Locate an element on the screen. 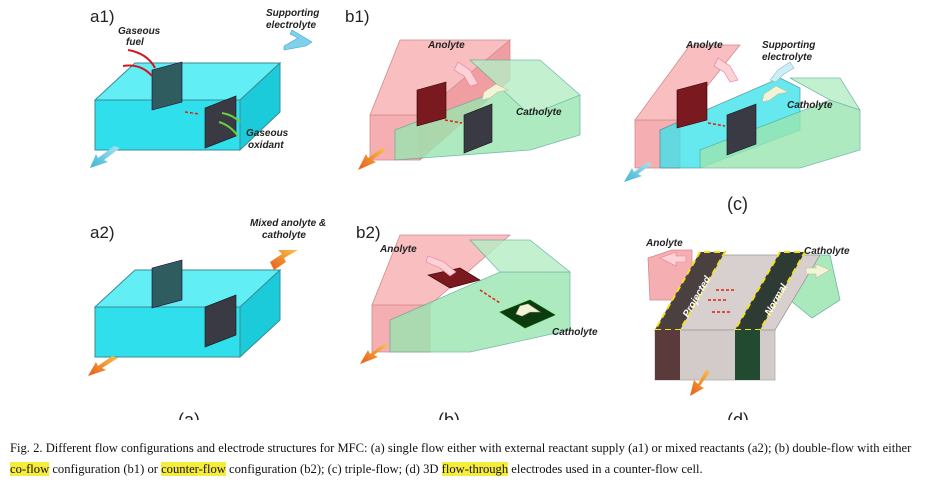  gaseous-fuel-arrow is located at coordinates (141, 59).